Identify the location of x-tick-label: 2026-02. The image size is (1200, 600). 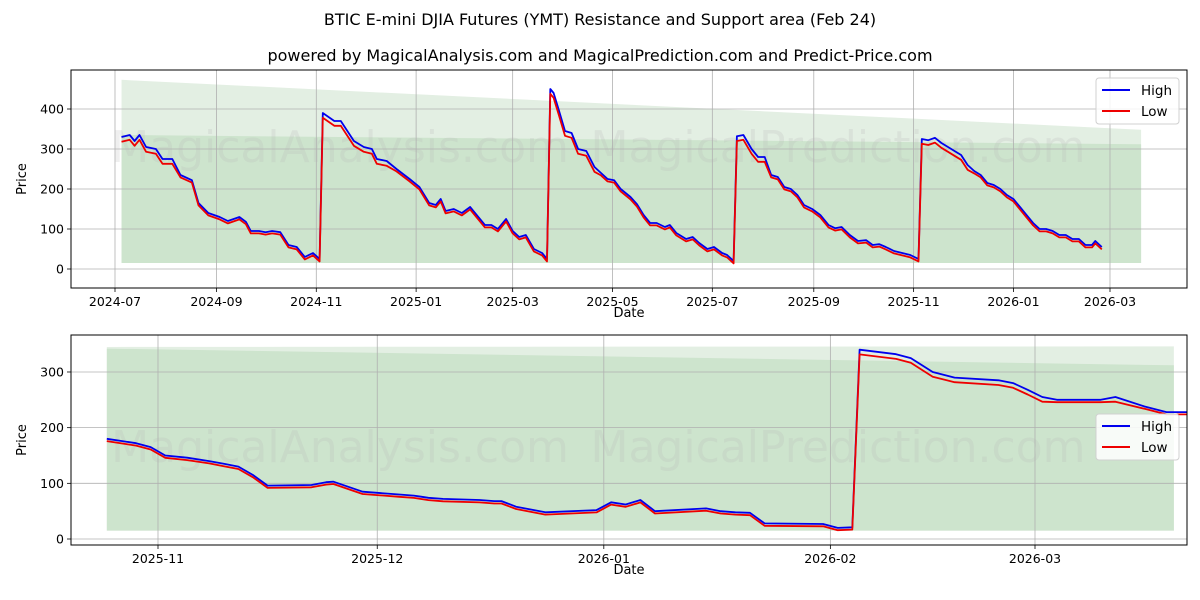
(830, 558).